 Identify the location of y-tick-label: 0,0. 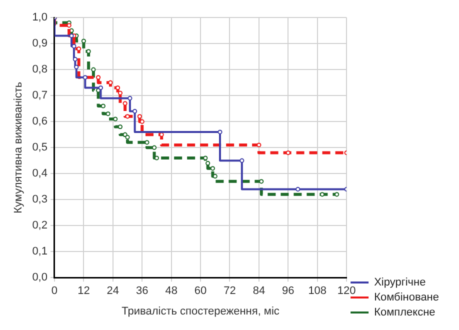
(40, 278).